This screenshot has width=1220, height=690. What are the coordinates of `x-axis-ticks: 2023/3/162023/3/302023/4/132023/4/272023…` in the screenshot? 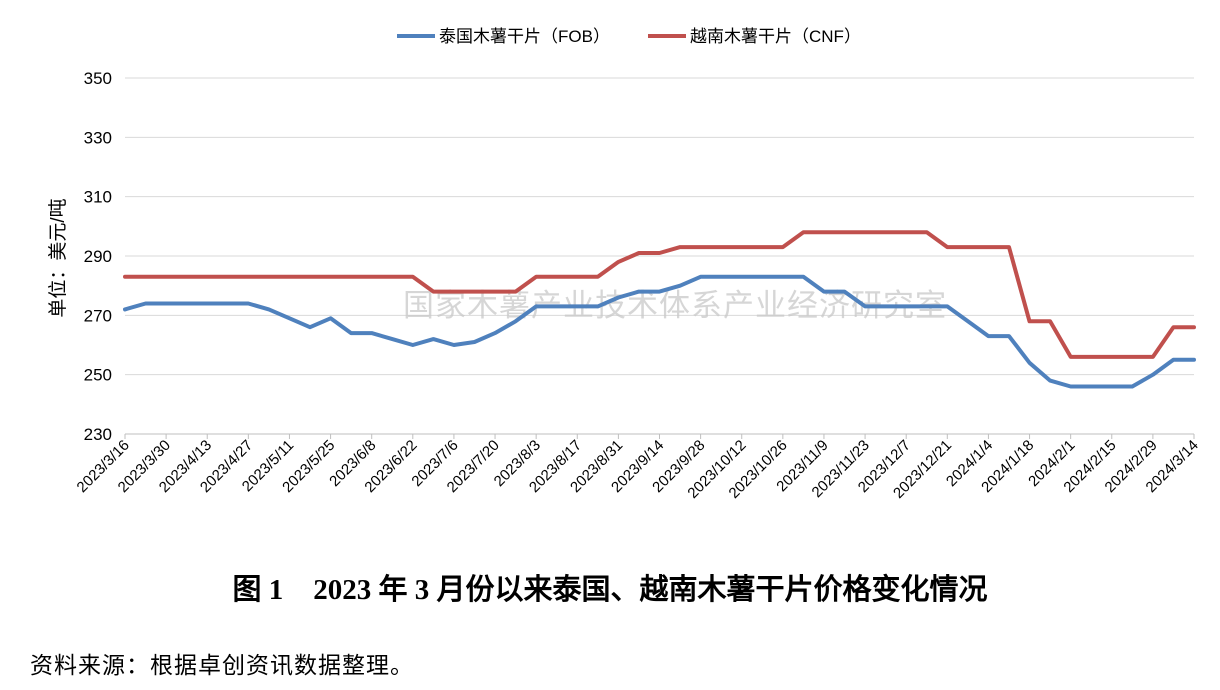 It's located at (638, 467).